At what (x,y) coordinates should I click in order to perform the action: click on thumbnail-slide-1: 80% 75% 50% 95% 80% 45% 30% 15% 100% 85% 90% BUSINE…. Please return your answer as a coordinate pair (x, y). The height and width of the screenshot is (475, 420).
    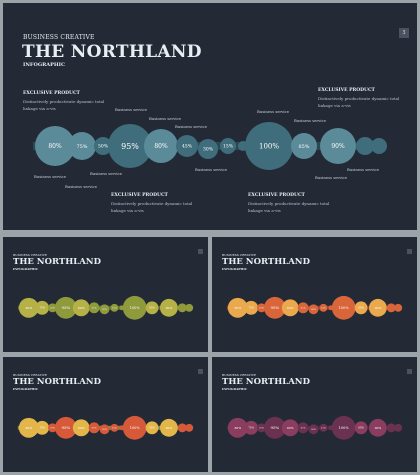
    Looking at the image, I should click on (105, 294).